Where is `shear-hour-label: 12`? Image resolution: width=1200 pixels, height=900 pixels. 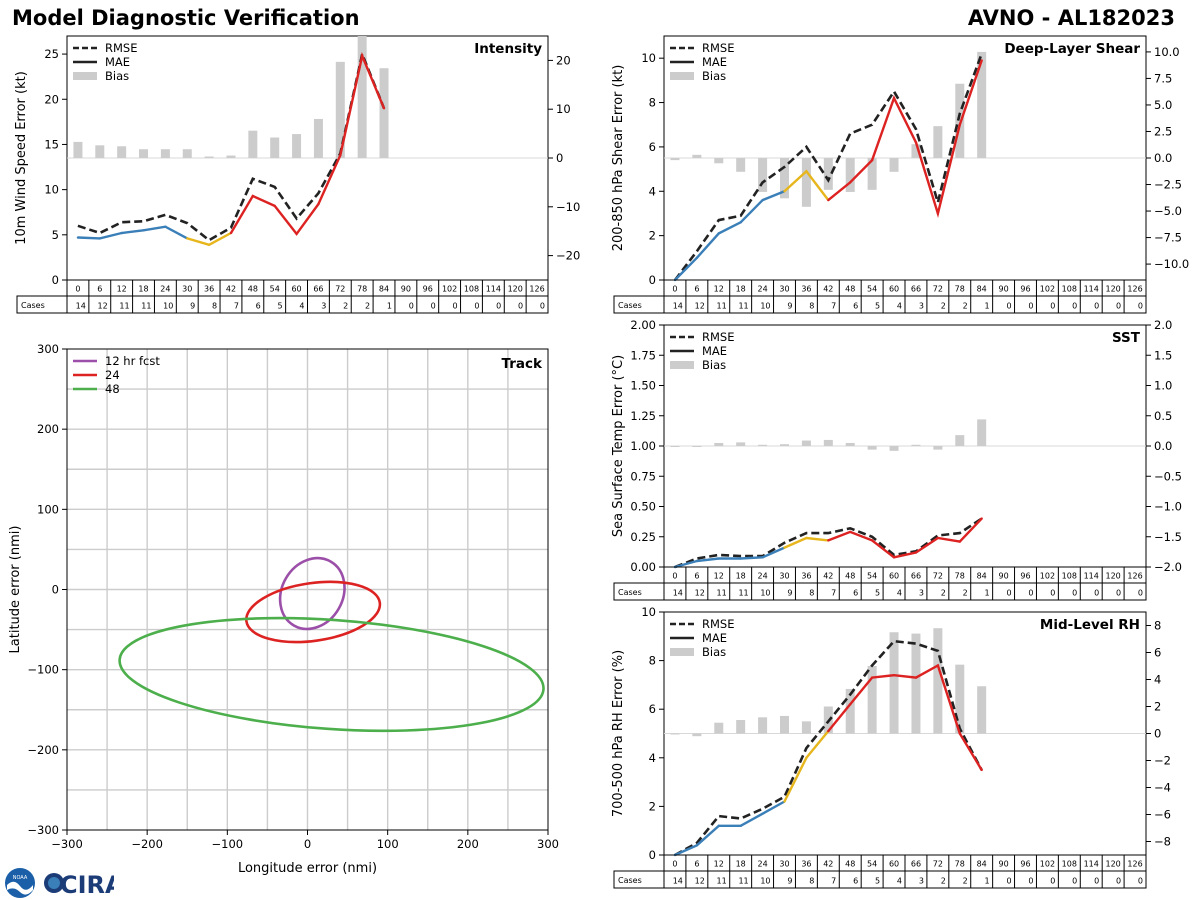 shear-hour-label: 12 is located at coordinates (719, 289).